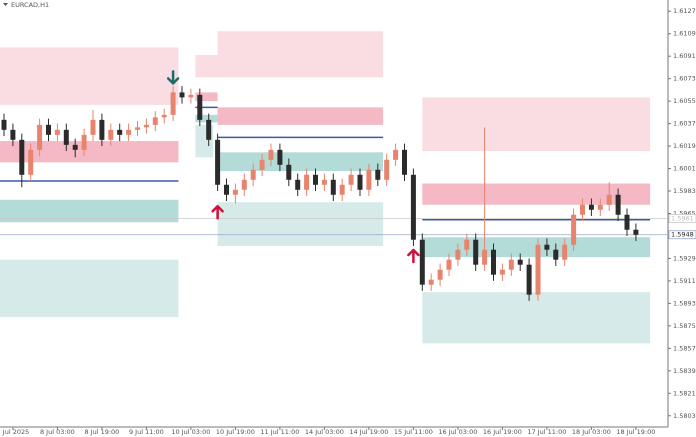 The width and height of the screenshot is (696, 437). I want to click on price-label: 1.5961, so click(682, 218).